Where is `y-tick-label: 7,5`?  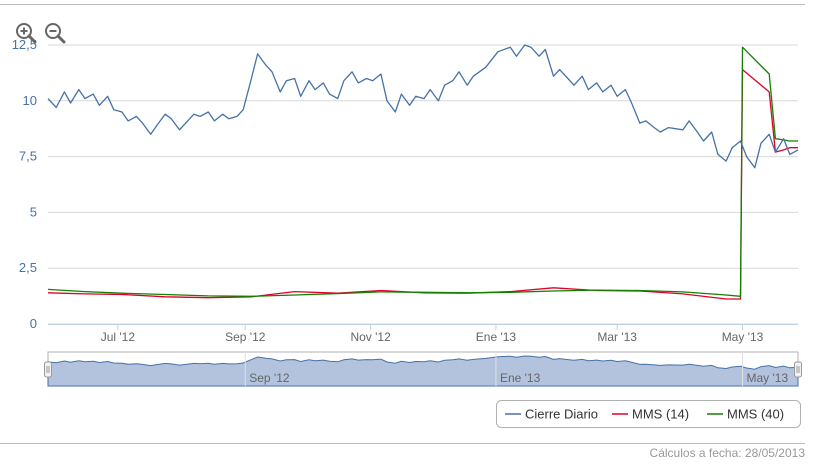
y-tick-label: 7,5 is located at coordinates (28, 156).